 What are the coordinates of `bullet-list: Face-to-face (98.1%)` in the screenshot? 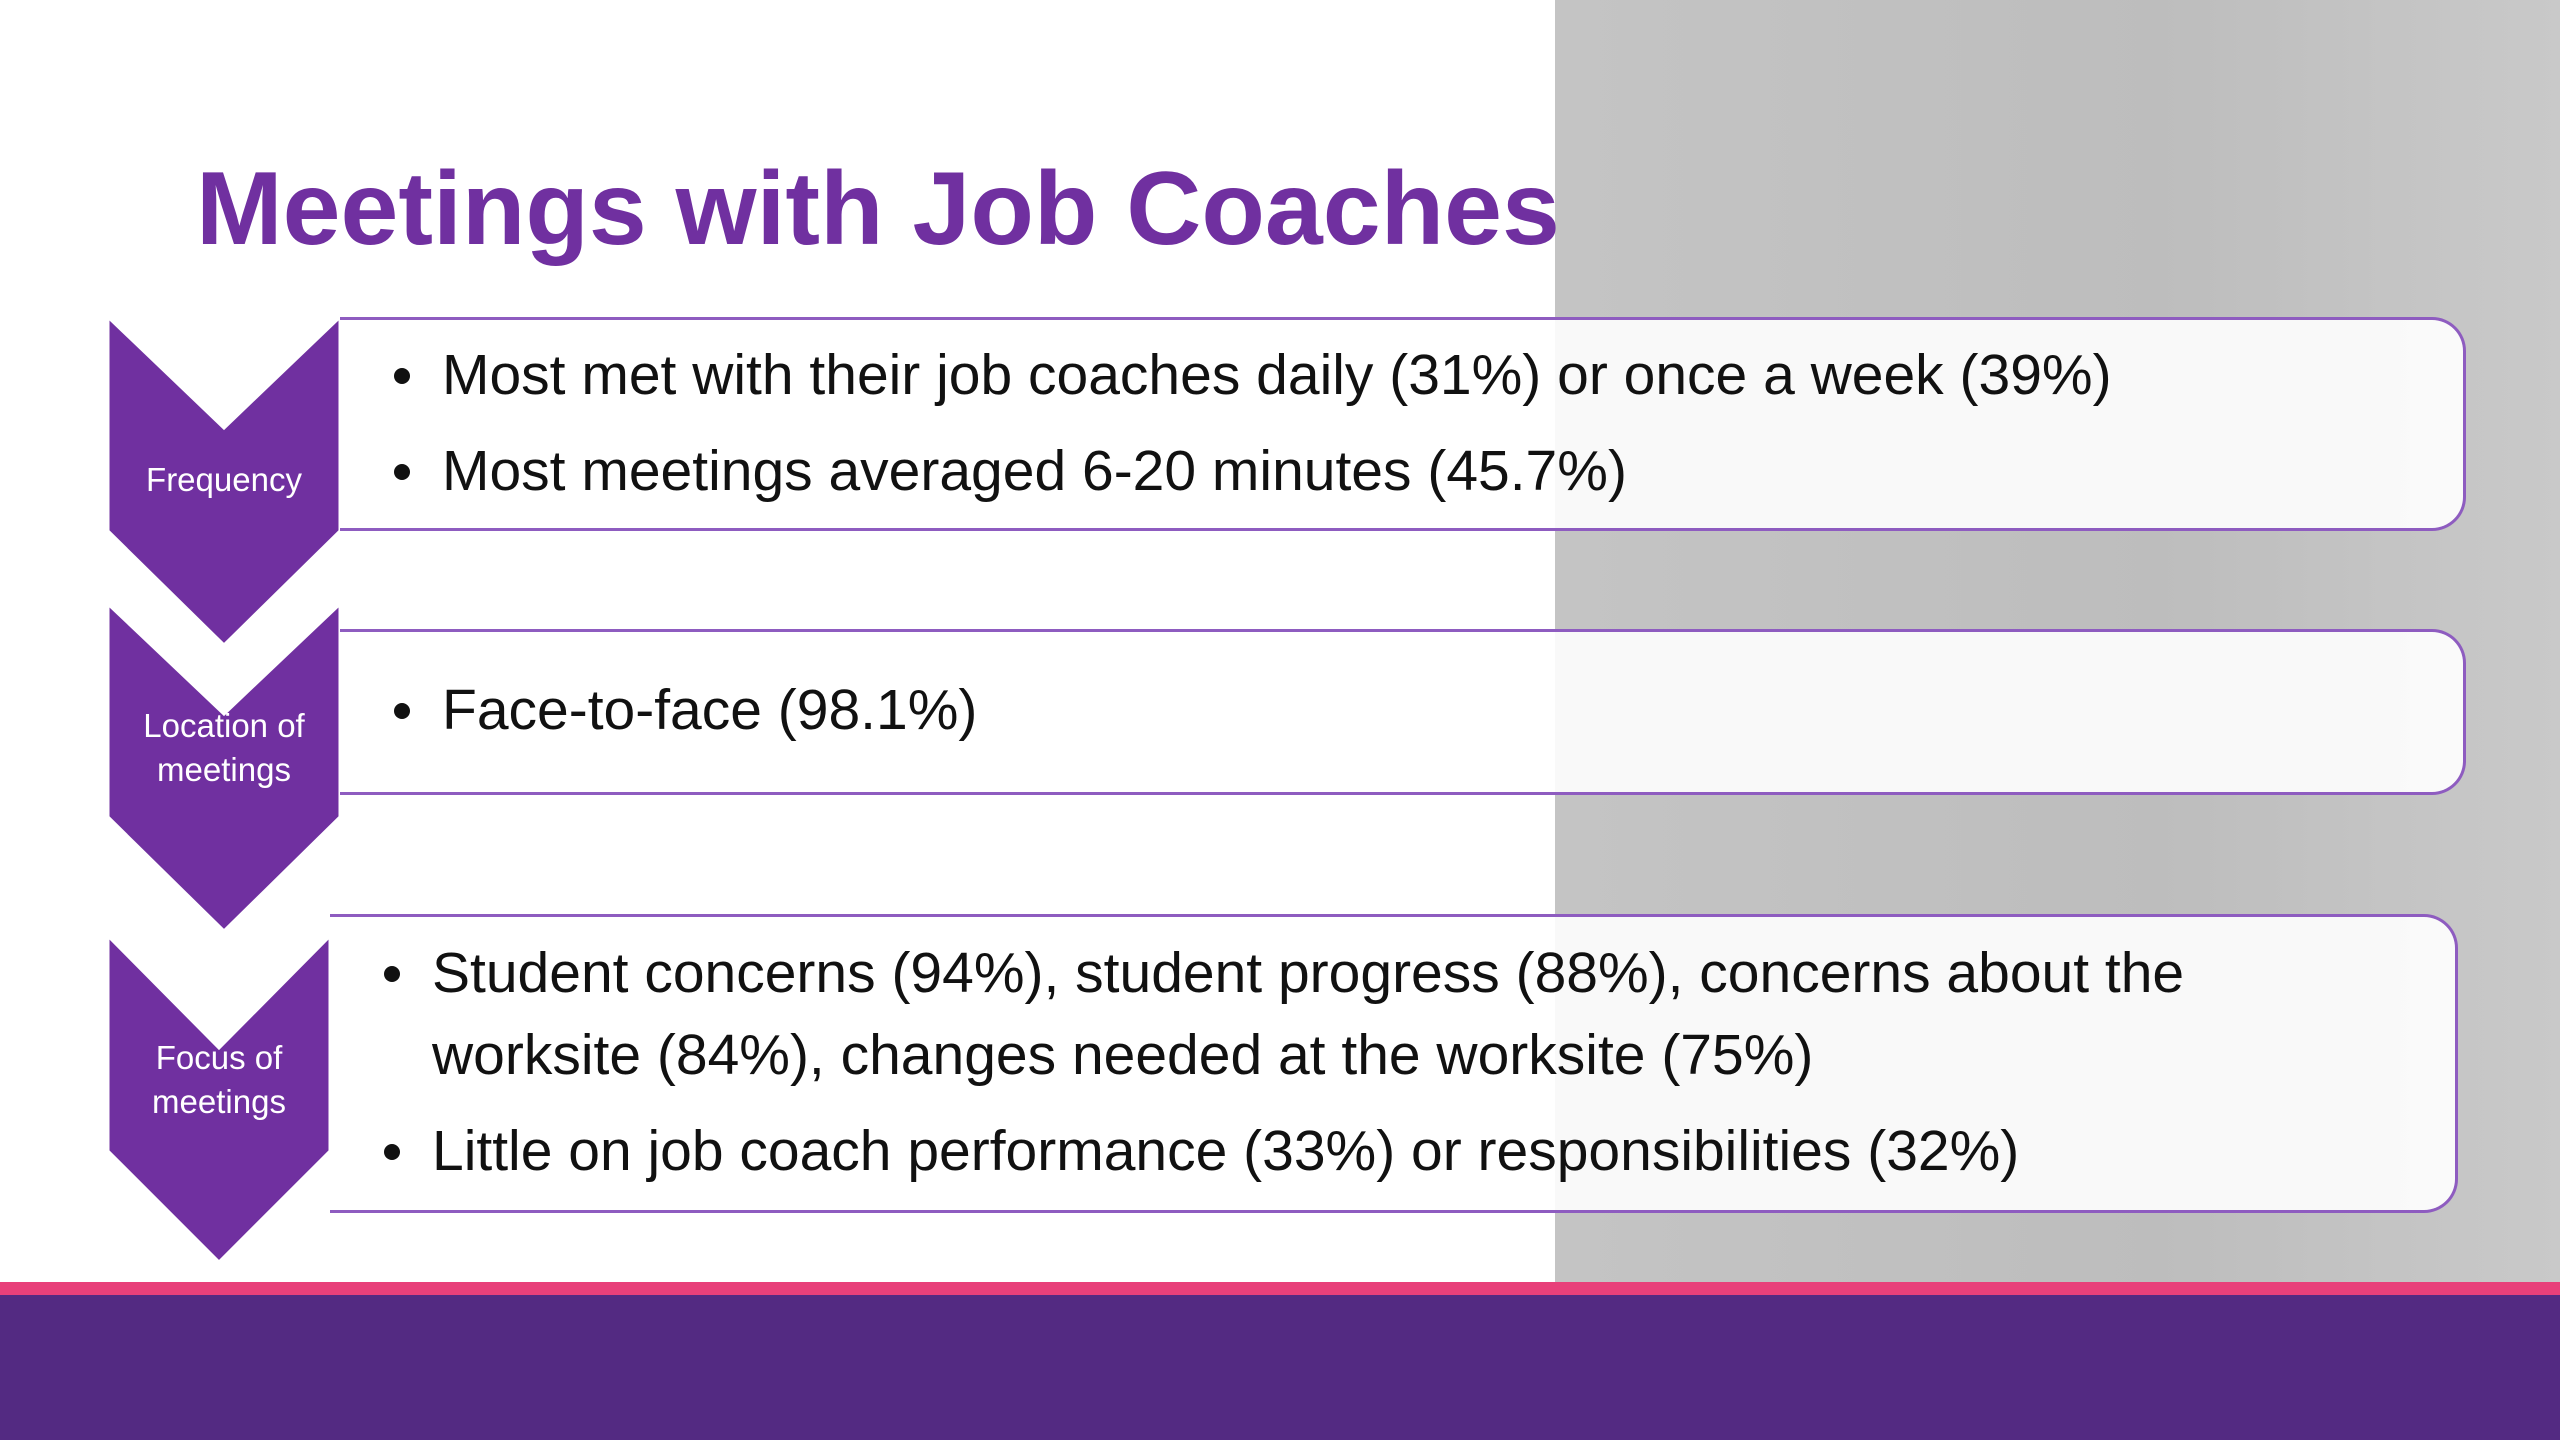 It's located at (1416, 717).